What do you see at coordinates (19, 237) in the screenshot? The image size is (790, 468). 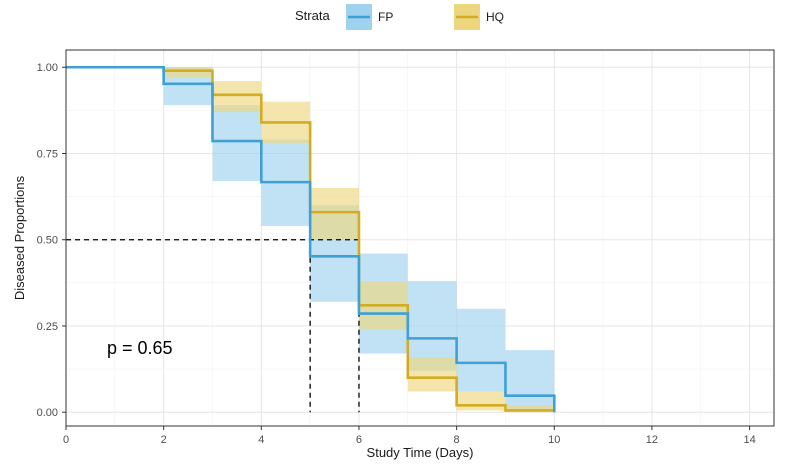 I see `y-axis-title: Diseased Proportions` at bounding box center [19, 237].